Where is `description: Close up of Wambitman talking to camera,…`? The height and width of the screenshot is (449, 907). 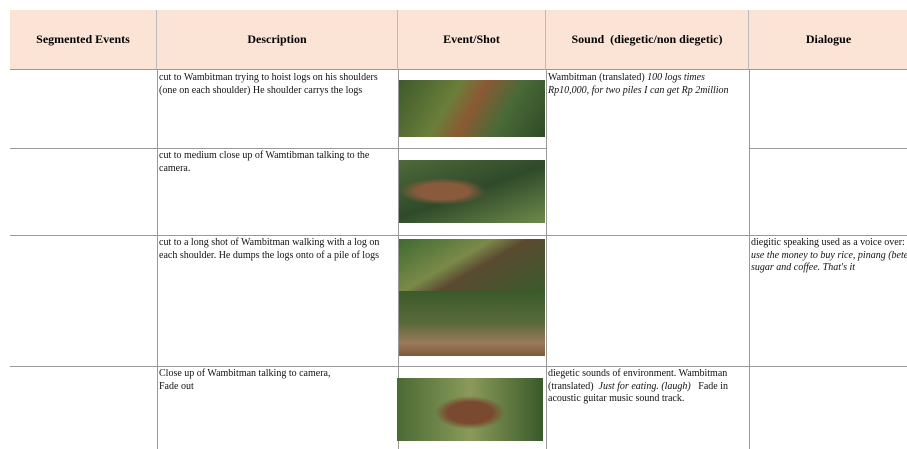
description: Close up of Wambitman talking to camera,… is located at coordinates (277, 380).